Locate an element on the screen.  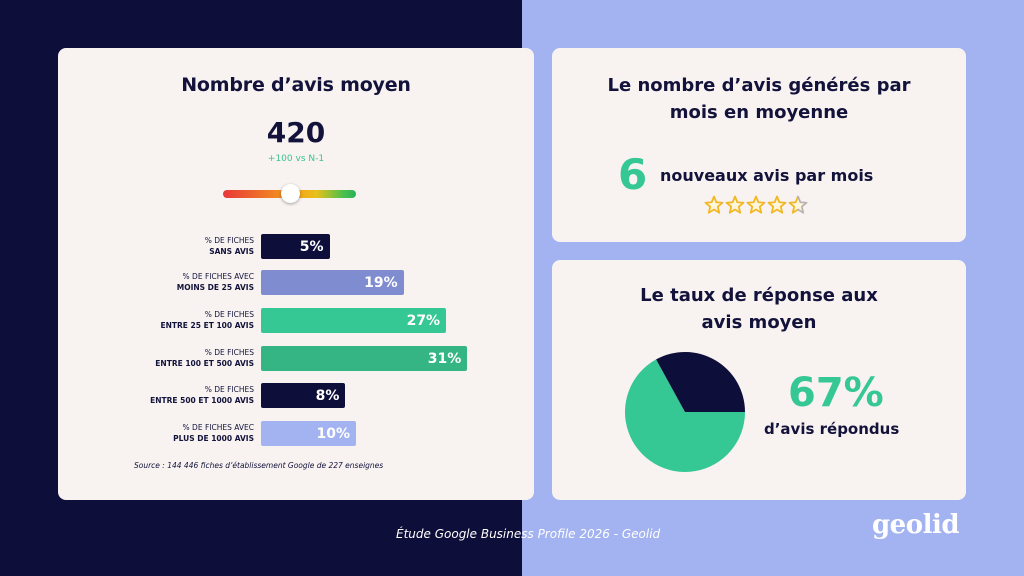
bar: 27% is located at coordinates (354, 320).